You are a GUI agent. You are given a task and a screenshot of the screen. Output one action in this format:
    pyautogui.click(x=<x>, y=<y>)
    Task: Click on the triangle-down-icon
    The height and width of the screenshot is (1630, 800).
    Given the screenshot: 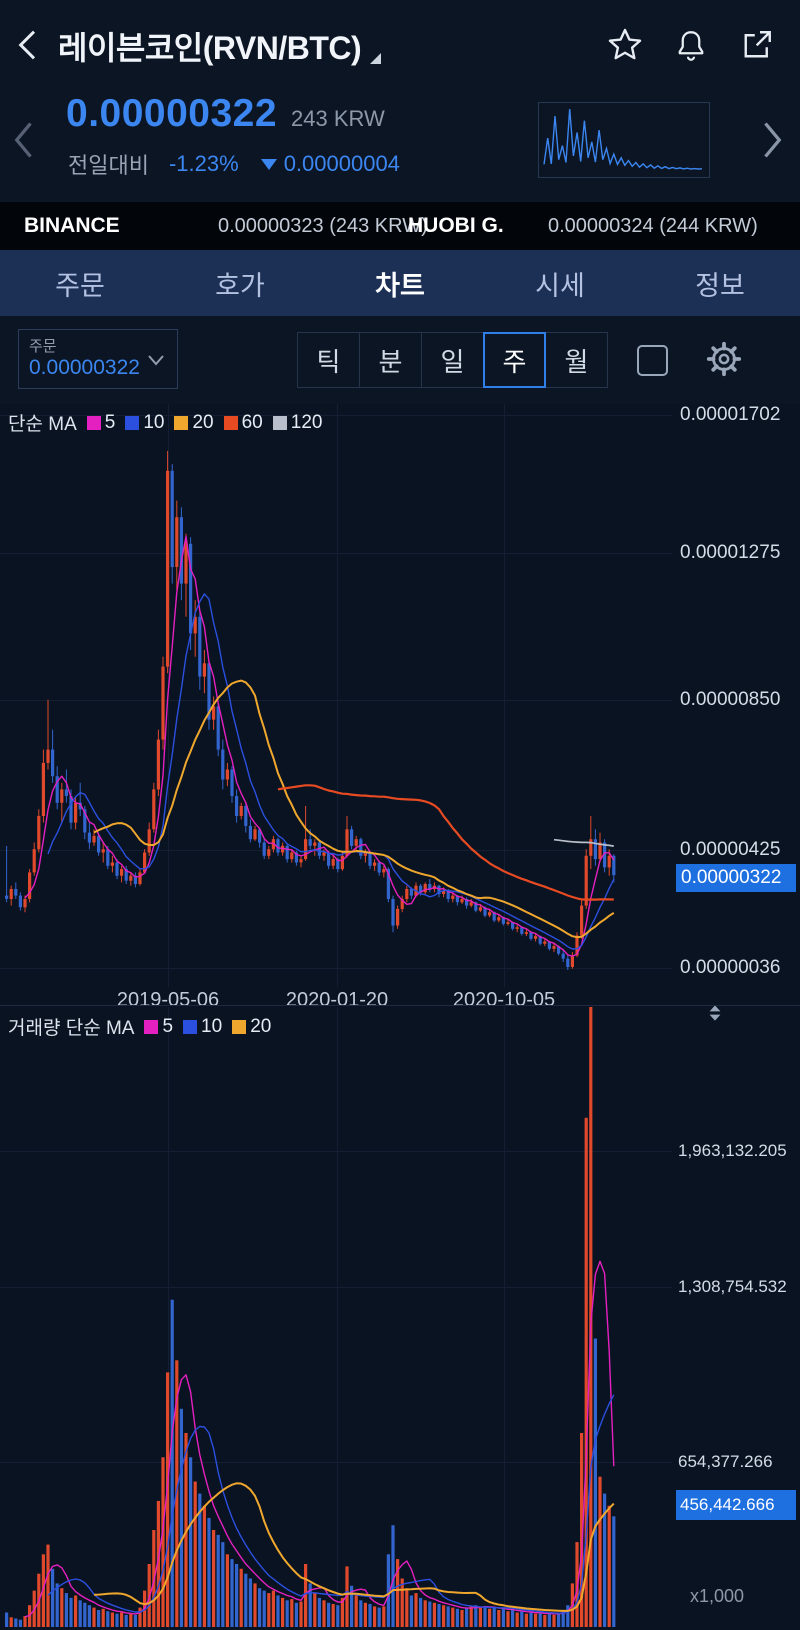 What is the action you would take?
    pyautogui.click(x=268, y=164)
    